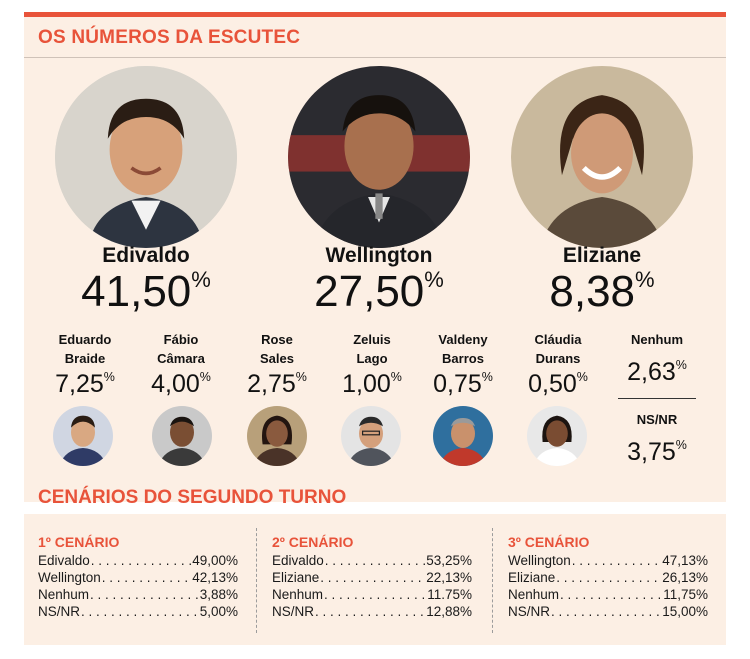 The height and width of the screenshot is (659, 750). What do you see at coordinates (182, 436) in the screenshot?
I see `portrait-fabio-camara` at bounding box center [182, 436].